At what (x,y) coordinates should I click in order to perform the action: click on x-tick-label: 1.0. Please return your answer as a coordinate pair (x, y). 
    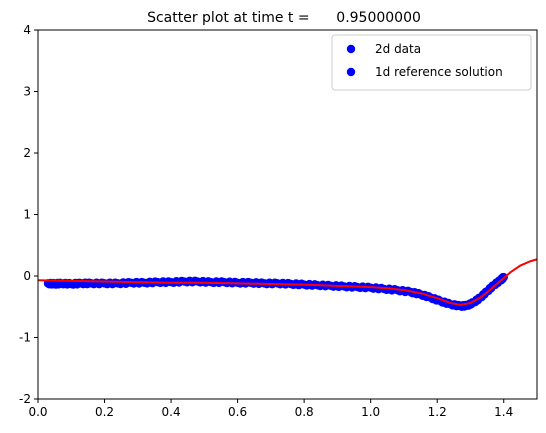
    Looking at the image, I should click on (370, 412).